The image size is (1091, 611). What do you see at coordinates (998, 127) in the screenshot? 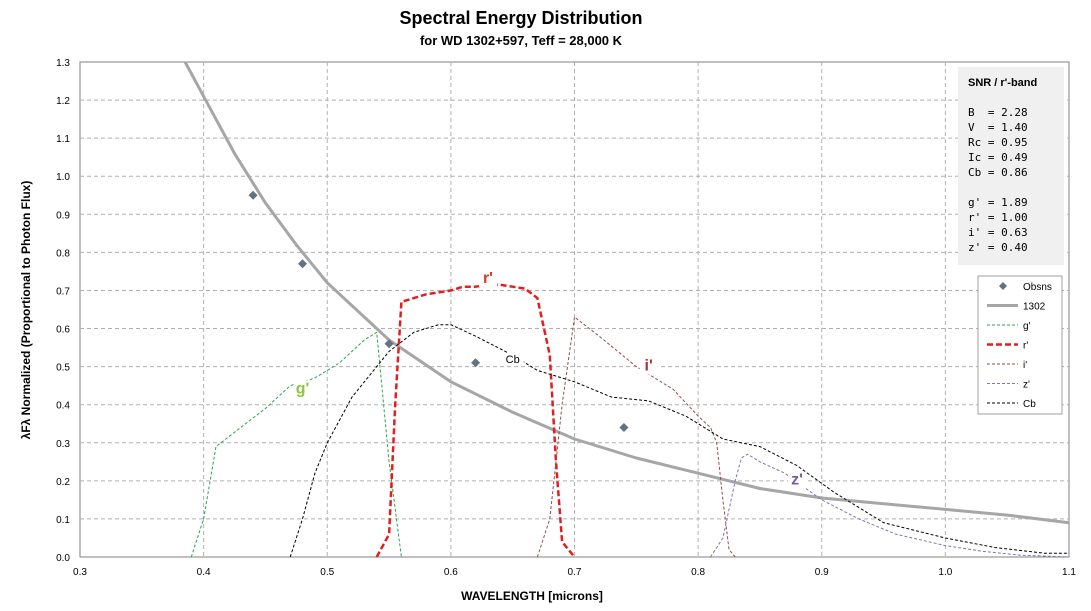
I see `snr-line: V = 1.40` at bounding box center [998, 127].